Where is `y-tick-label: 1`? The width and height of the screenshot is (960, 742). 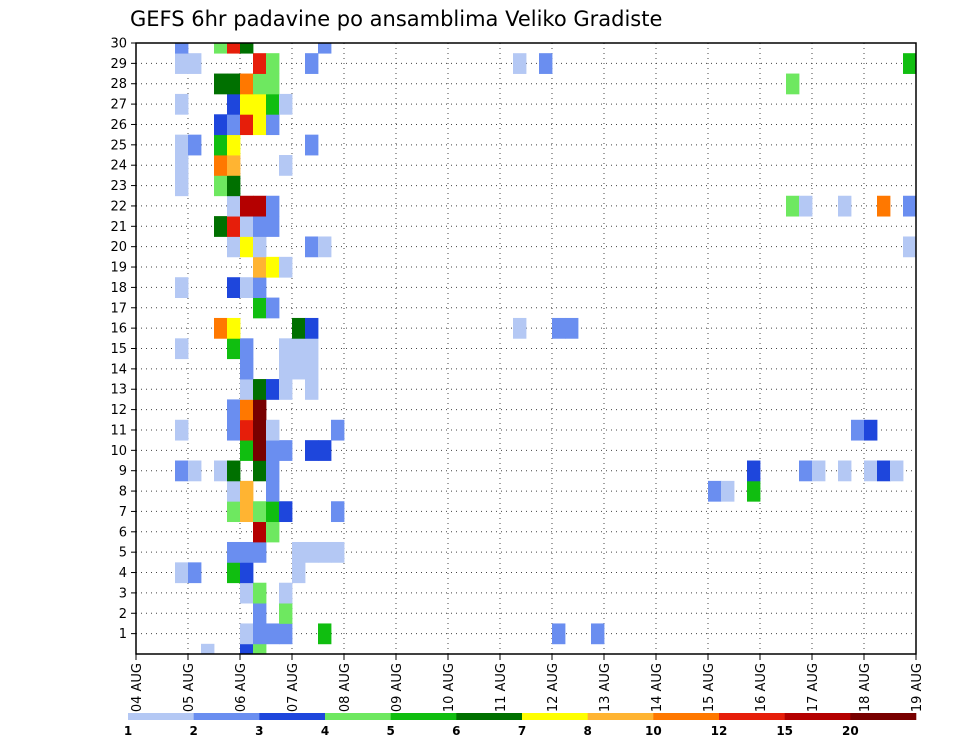 y-tick-label: 1 is located at coordinates (123, 634).